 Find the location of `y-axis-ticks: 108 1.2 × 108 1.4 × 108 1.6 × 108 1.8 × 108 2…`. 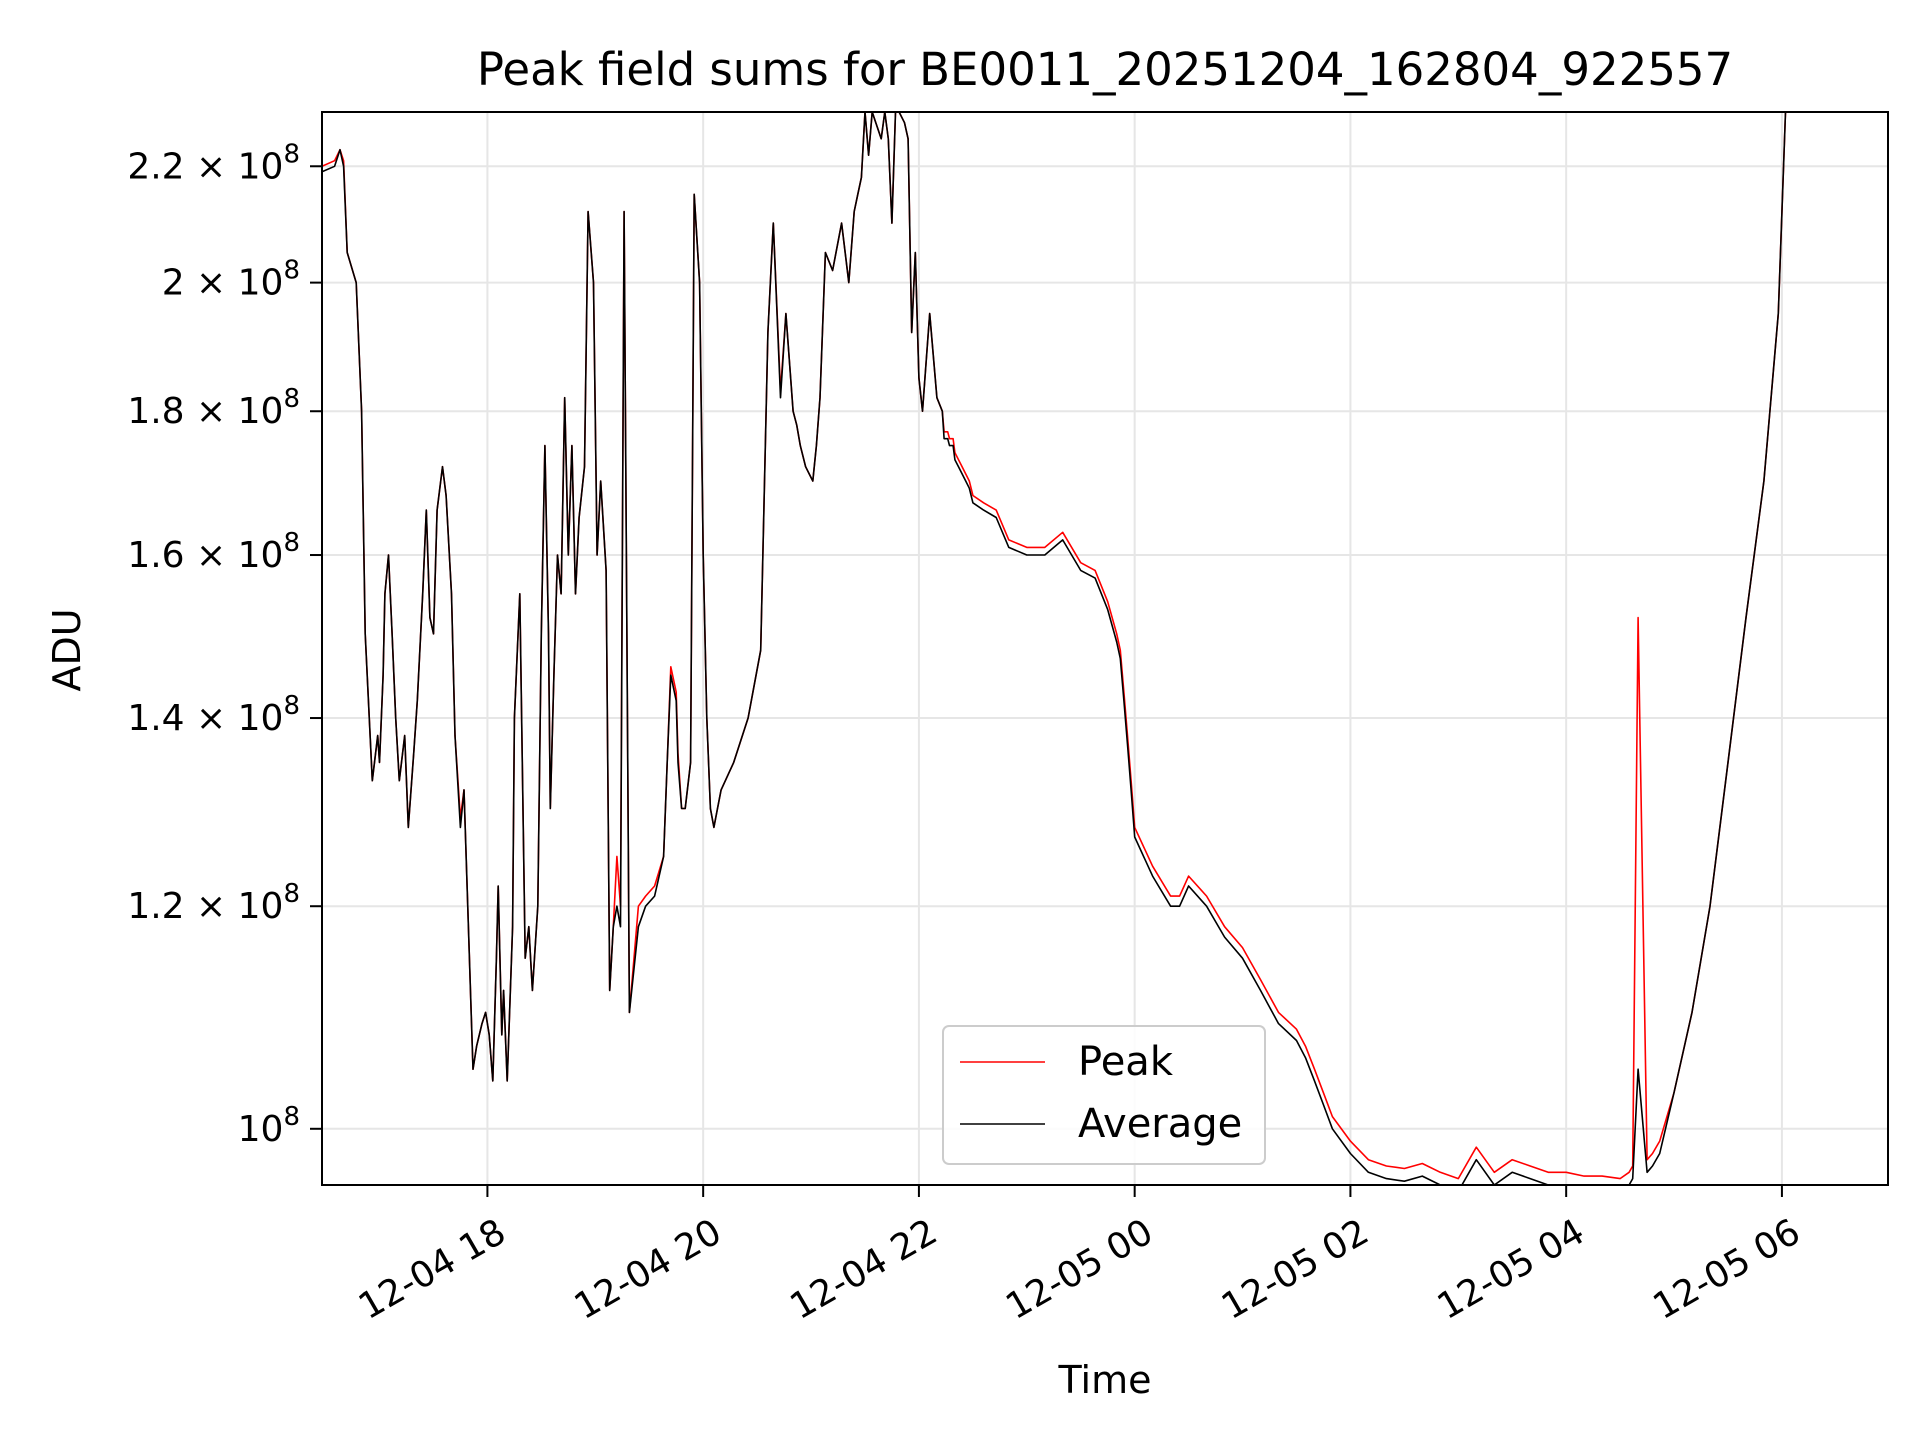

y-axis-ticks: 108 1.2 × 108 1.4 × 108 1.6 × 108 1.8 × 108 2… is located at coordinates (224, 644).